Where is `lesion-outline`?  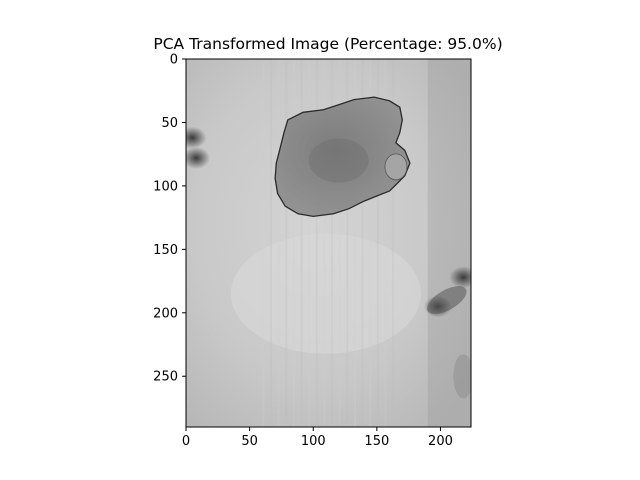 lesion-outline is located at coordinates (342, 157).